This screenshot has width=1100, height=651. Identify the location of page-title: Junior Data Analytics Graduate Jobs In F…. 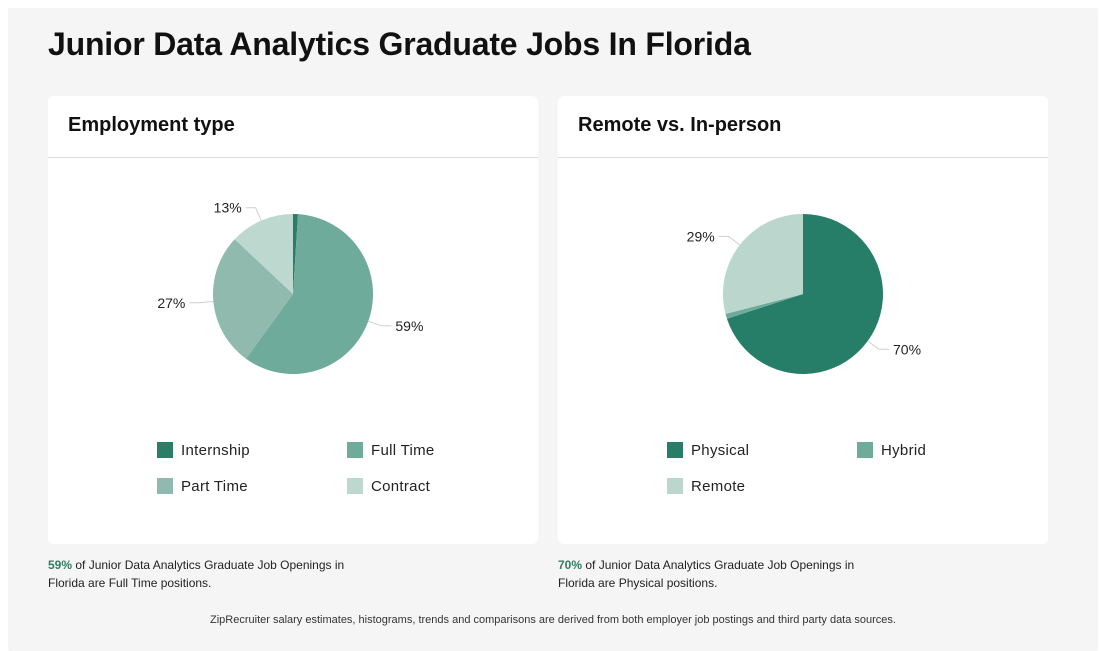
(399, 44).